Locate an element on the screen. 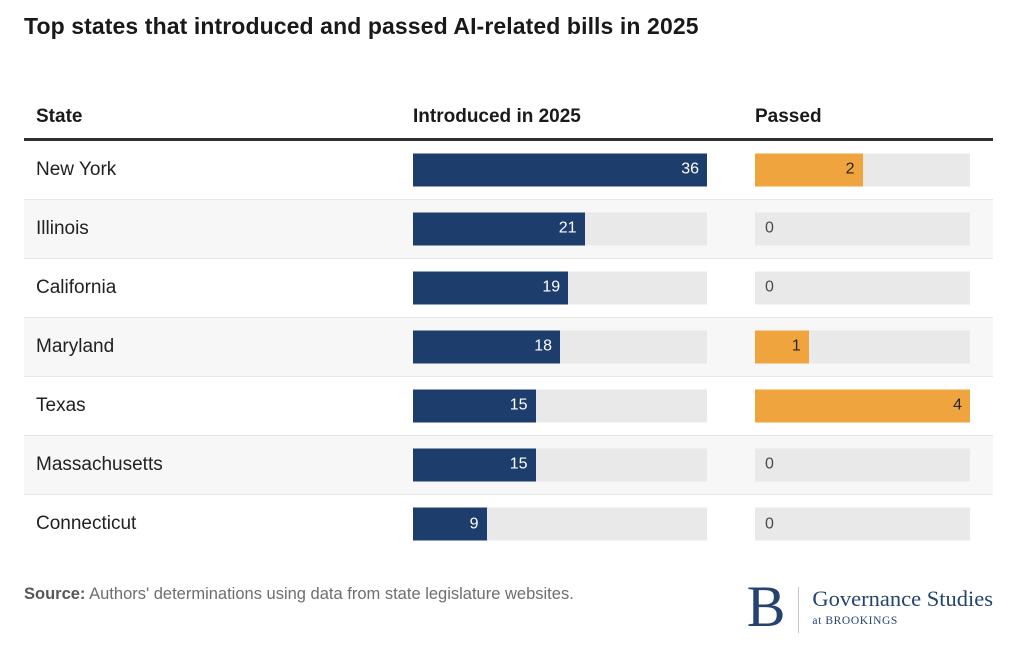  passed-value: 1 is located at coordinates (796, 346).